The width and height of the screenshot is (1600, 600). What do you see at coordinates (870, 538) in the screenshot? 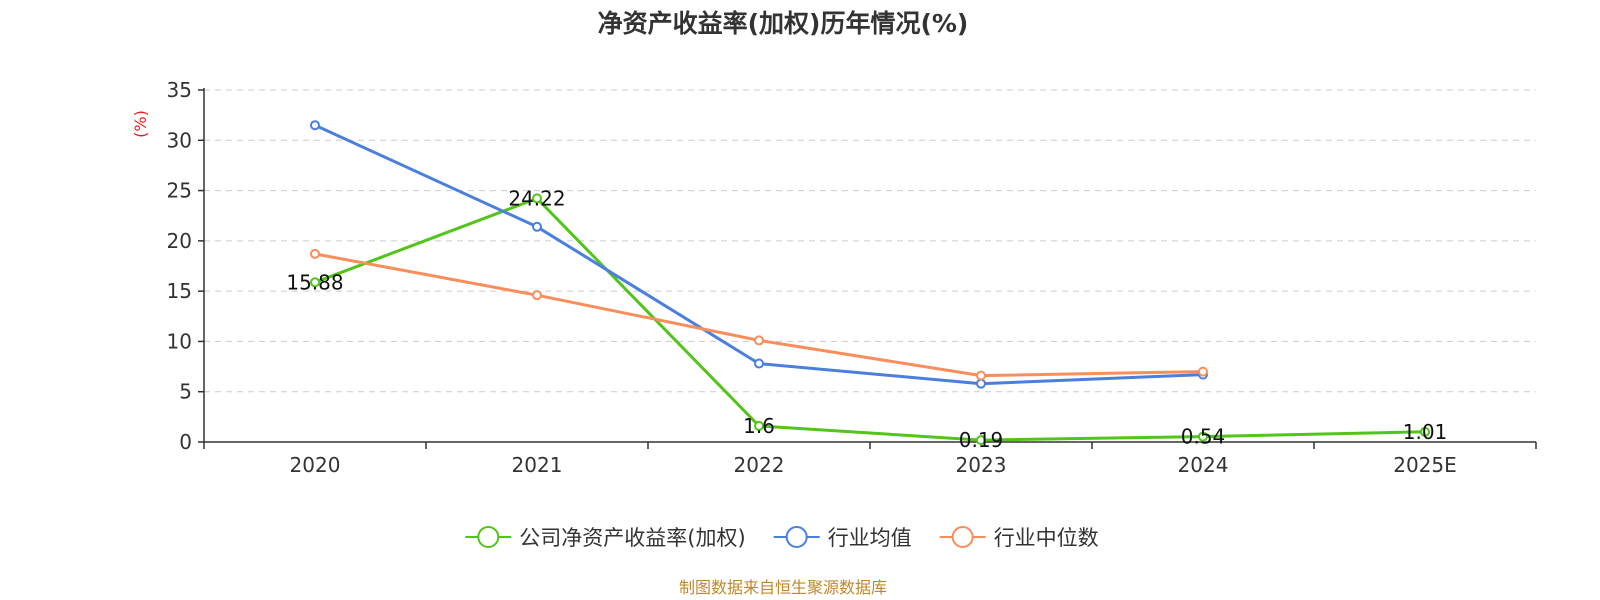
I see `legend-label: 行业均值` at bounding box center [870, 538].